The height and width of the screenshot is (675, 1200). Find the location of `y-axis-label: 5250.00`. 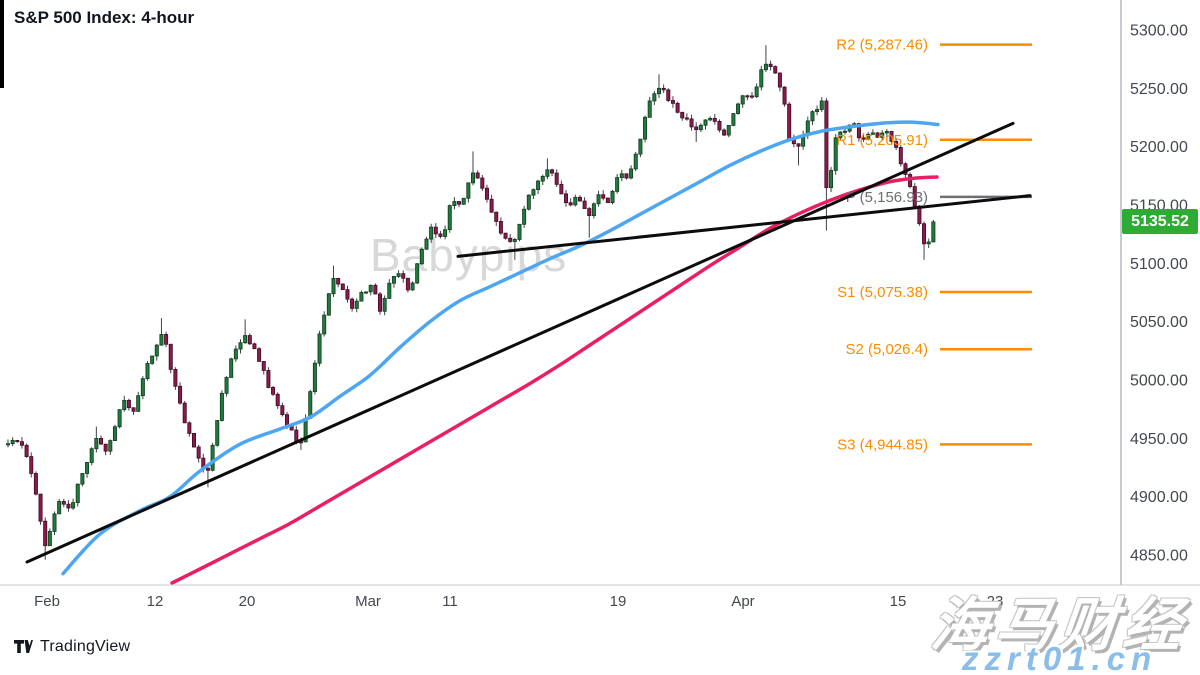

y-axis-label: 5250.00 is located at coordinates (1159, 89).